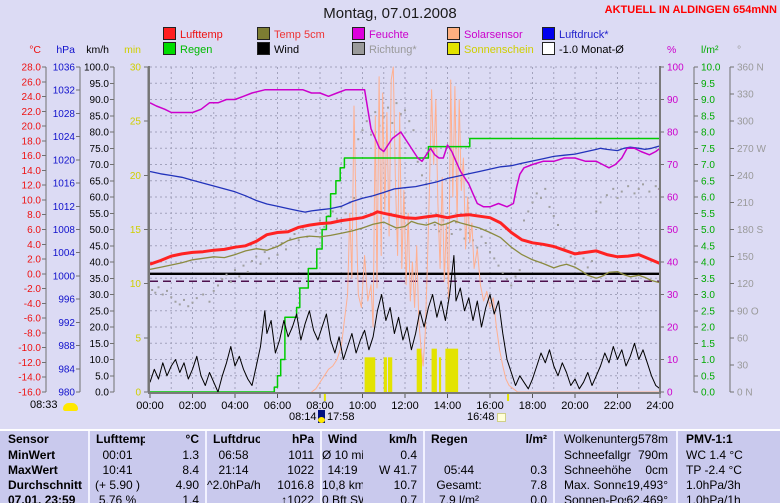 The image size is (780, 503). What do you see at coordinates (652, 455) in the screenshot?
I see `cell-value: 790m` at bounding box center [652, 455].